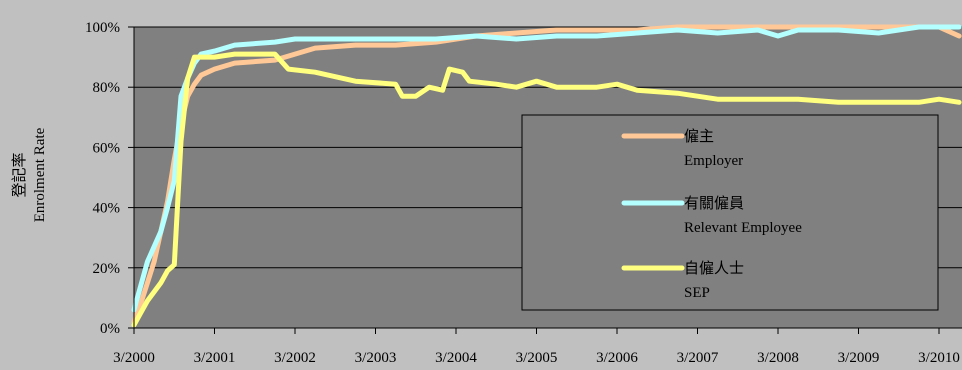  What do you see at coordinates (939, 358) in the screenshot?
I see `tick-label-x-10: 3/2010` at bounding box center [939, 358].